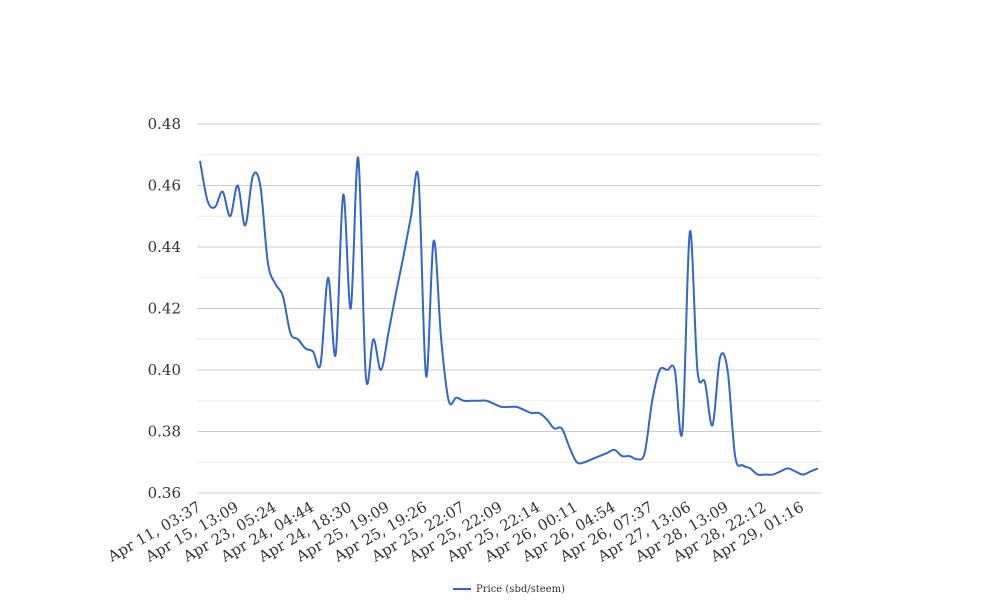 Image resolution: width=1008 pixels, height=616 pixels. What do you see at coordinates (164, 432) in the screenshot?
I see `y-tick-label: 0.38` at bounding box center [164, 432].